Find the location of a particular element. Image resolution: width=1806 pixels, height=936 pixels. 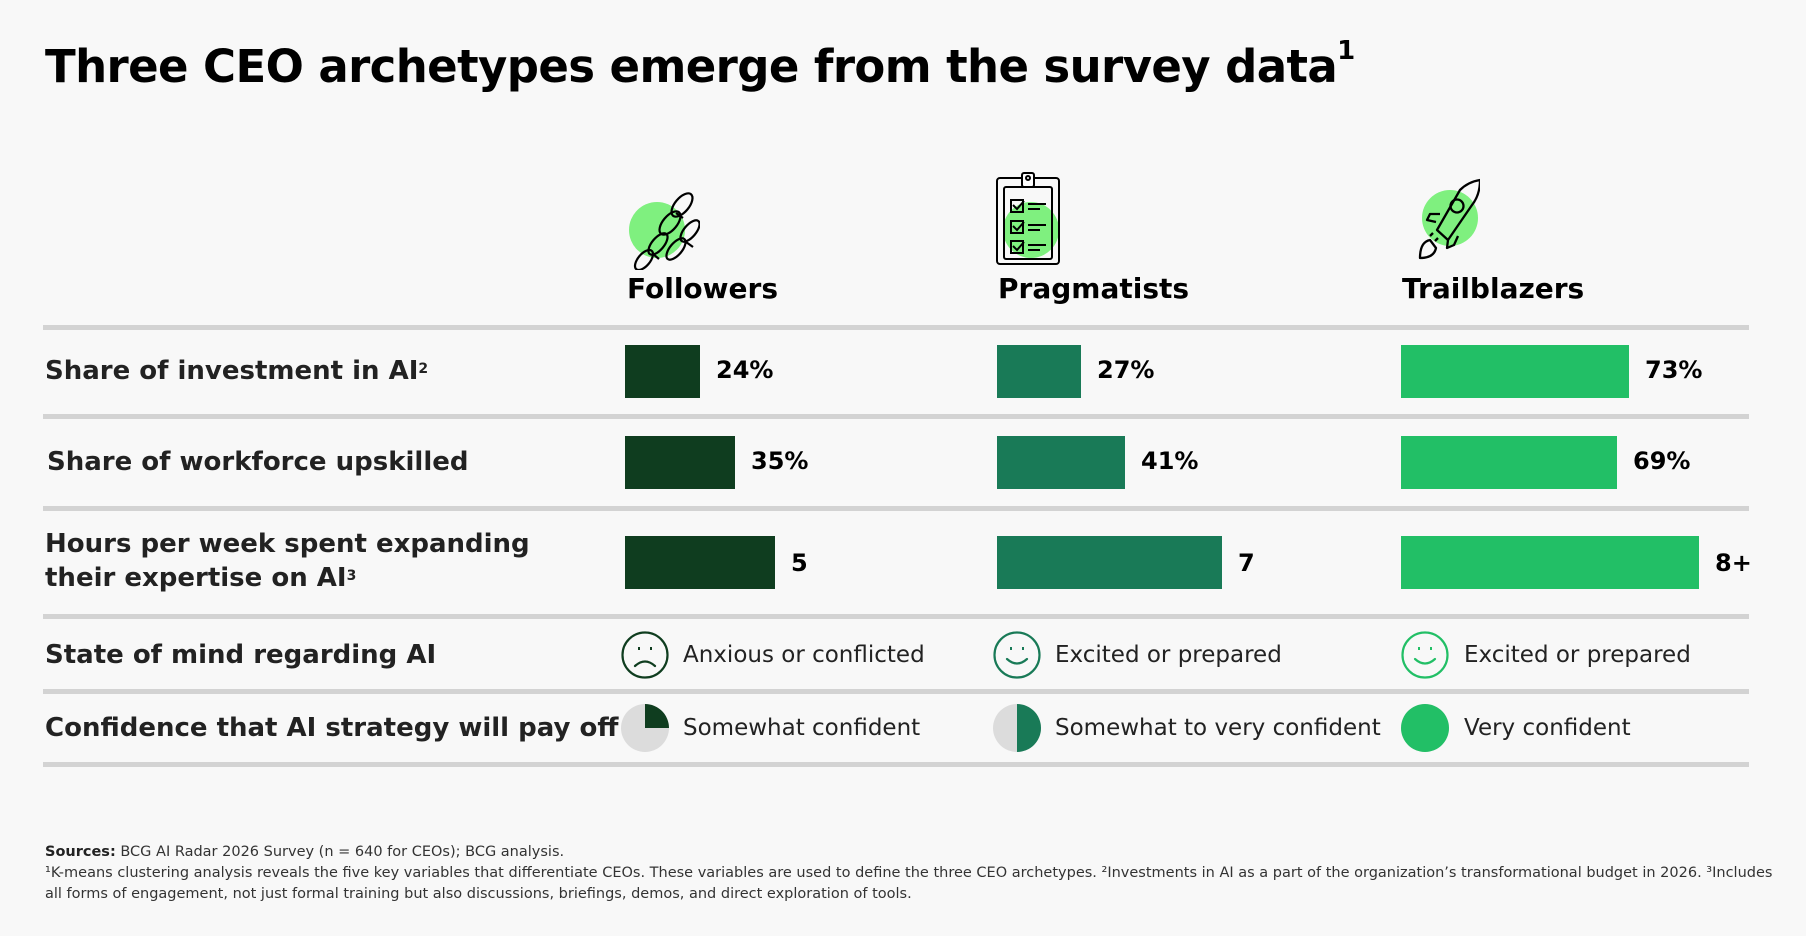

state-of-mind-text: Anxious or conflicted is located at coordinates (804, 655).